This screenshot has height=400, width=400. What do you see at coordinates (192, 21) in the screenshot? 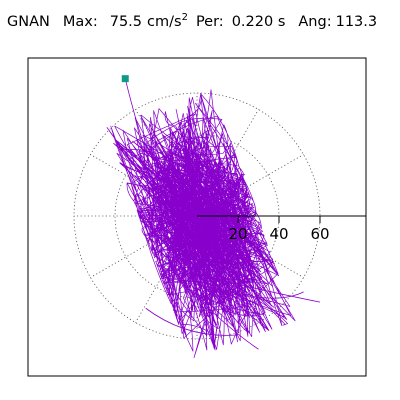
I see `header-readout: GNAN Max: 75.5 cm/s2 Per: 0.220 s Ang: 113.3` at bounding box center [192, 21].